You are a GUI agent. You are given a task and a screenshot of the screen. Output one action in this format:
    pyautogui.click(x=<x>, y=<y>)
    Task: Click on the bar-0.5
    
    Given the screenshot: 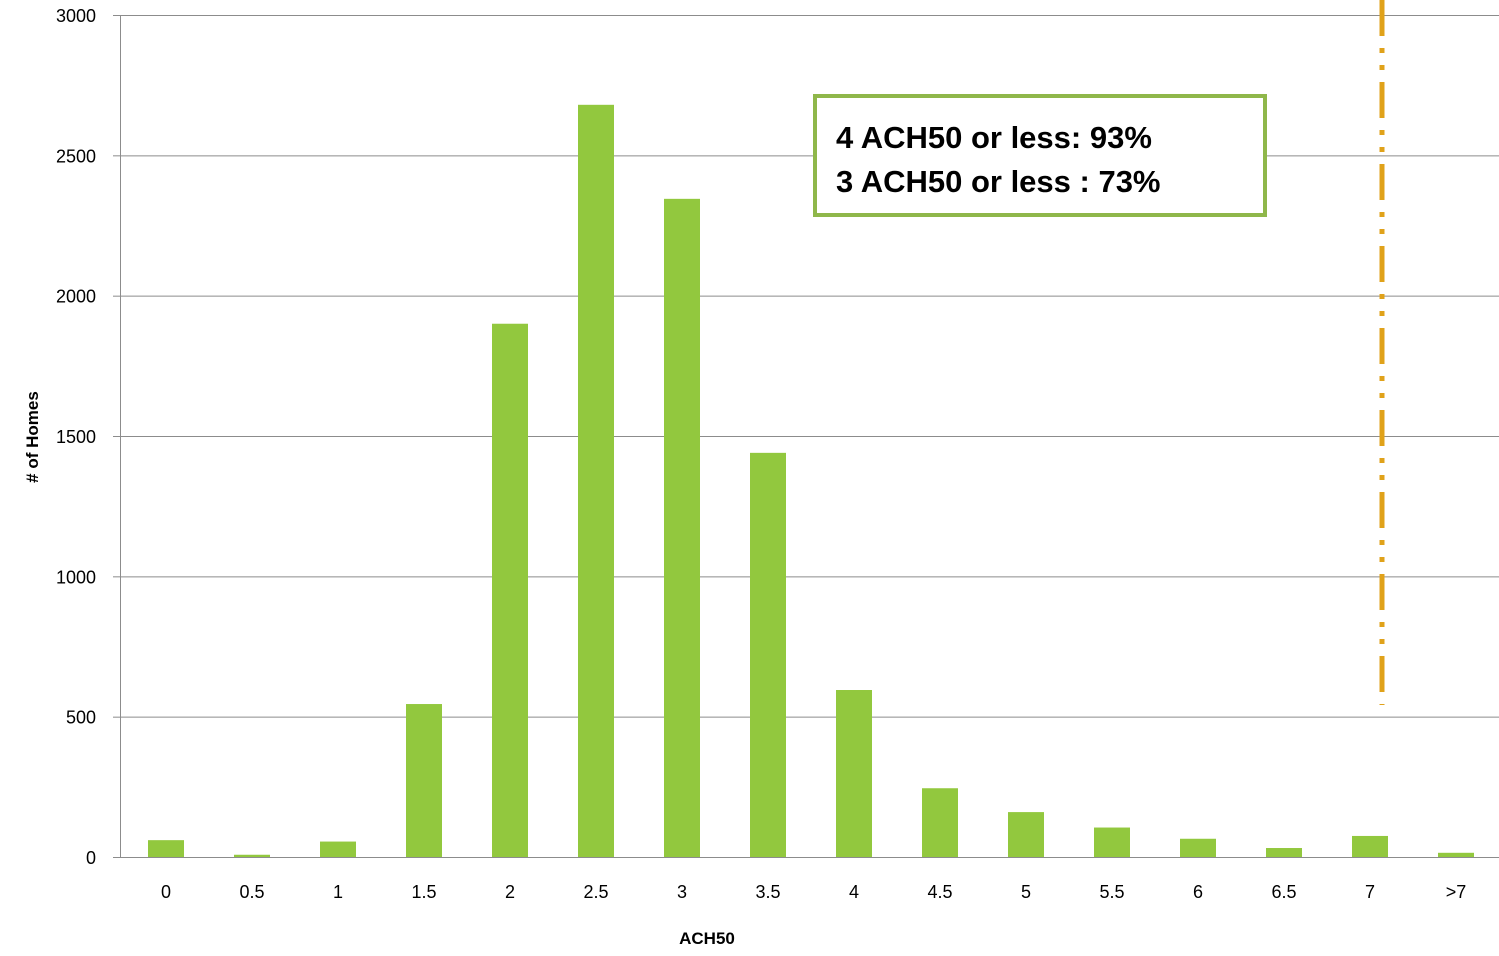 What is the action you would take?
    pyautogui.click(x=252, y=855)
    